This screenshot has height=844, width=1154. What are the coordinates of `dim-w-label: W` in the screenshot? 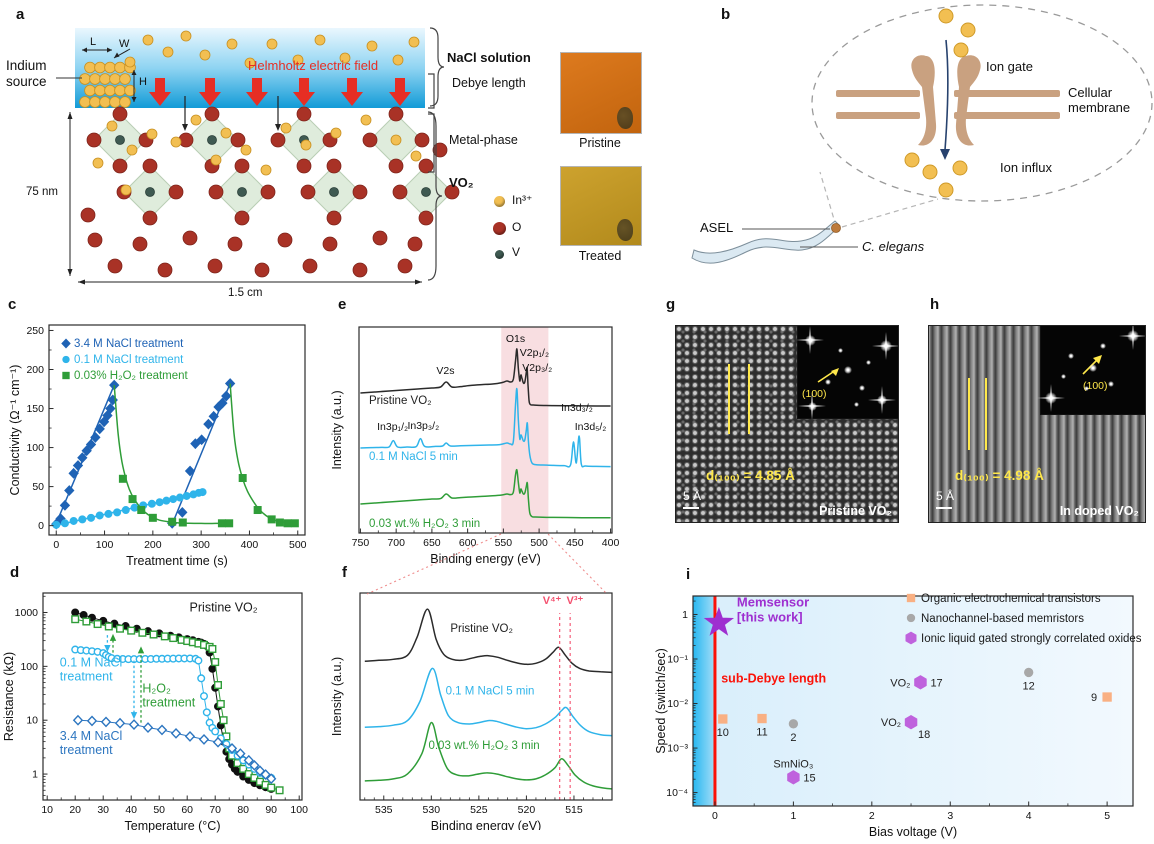 It's located at (124, 44).